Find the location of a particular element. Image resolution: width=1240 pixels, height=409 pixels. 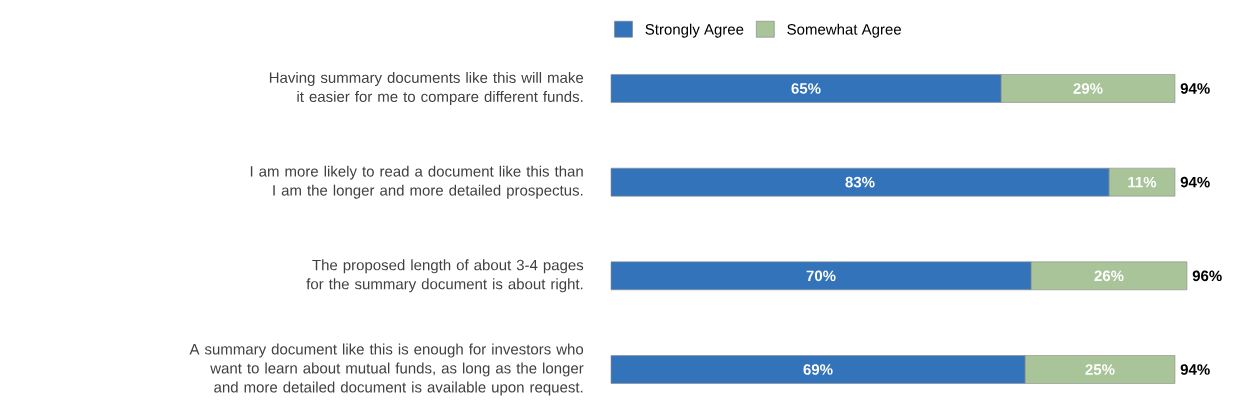

y-tick-label: A summary document like this is enough for investors who want to learn about mutual funds, as long as the longer and more detailed document is available upon request. is located at coordinates (386, 369).